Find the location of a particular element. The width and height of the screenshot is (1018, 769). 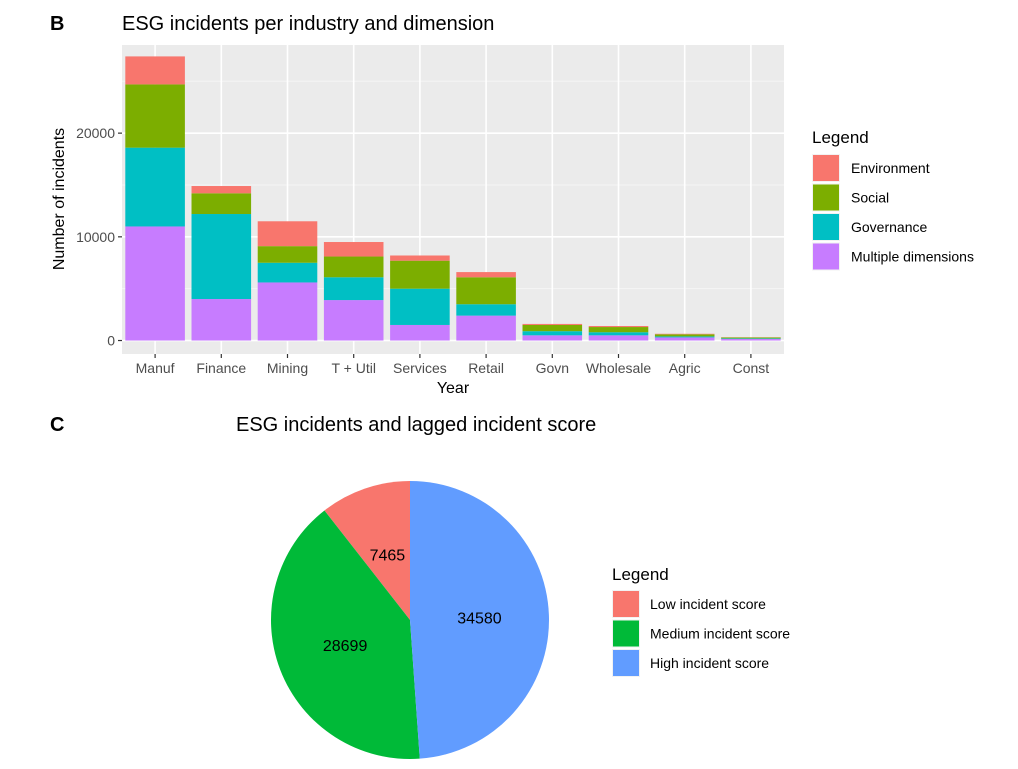

legend-label: Governance is located at coordinates (889, 227).